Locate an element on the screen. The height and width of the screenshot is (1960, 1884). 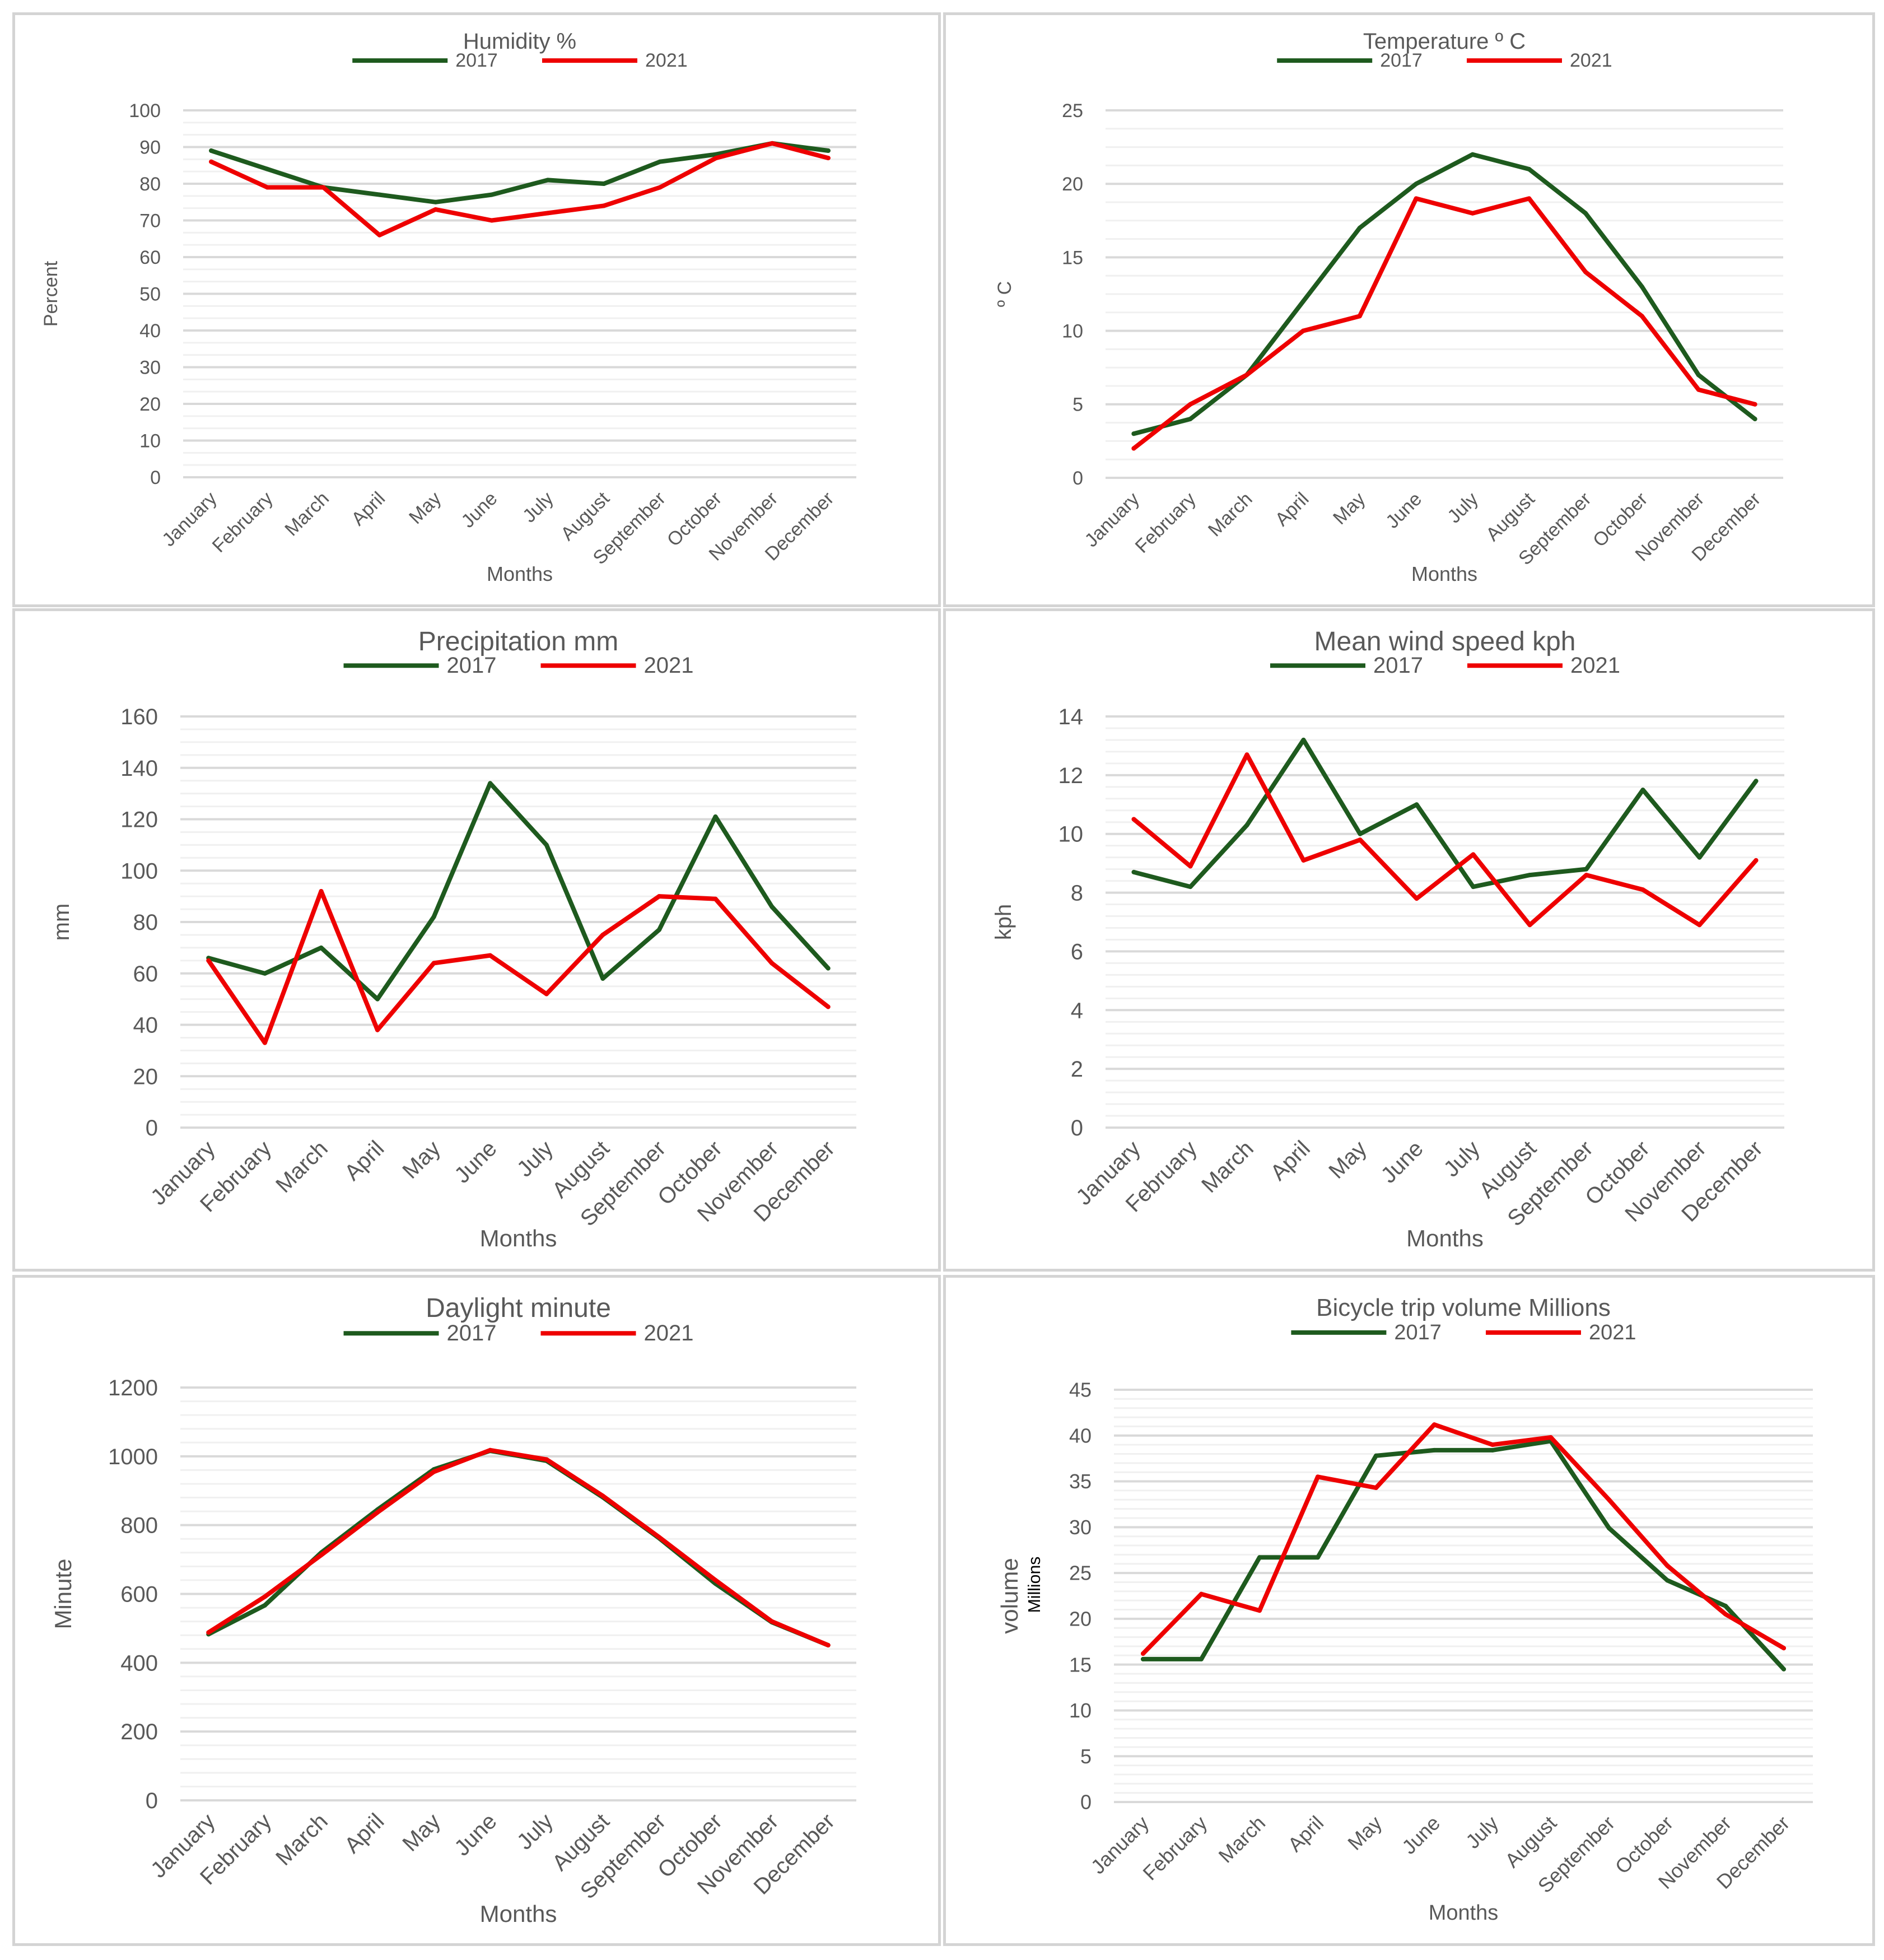
y-tick-label: 12 is located at coordinates (1071, 775).